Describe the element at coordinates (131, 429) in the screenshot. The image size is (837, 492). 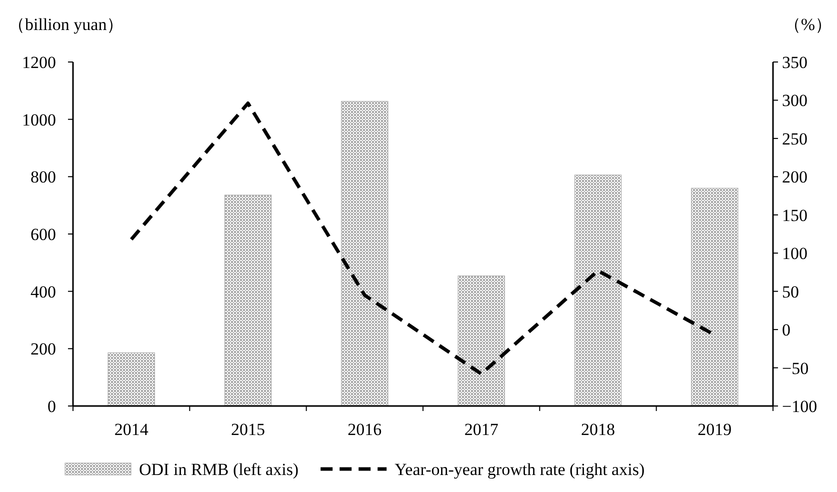
I see `x-tick-label: 2014` at that location.